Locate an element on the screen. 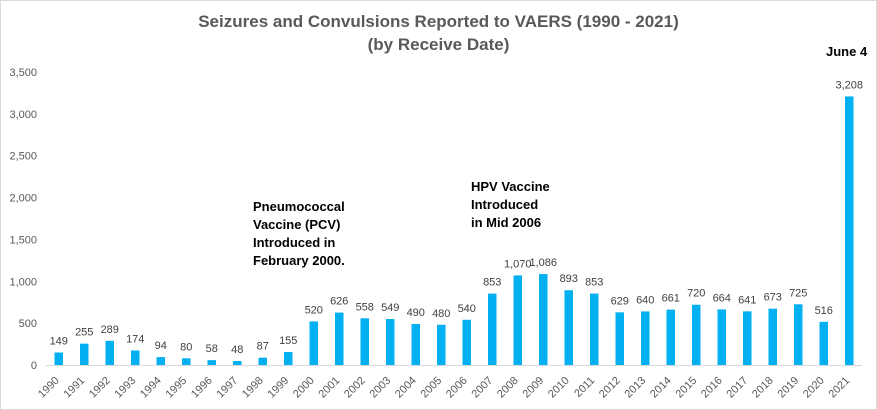 This screenshot has height=410, width=877. data-label: 87 is located at coordinates (263, 347).